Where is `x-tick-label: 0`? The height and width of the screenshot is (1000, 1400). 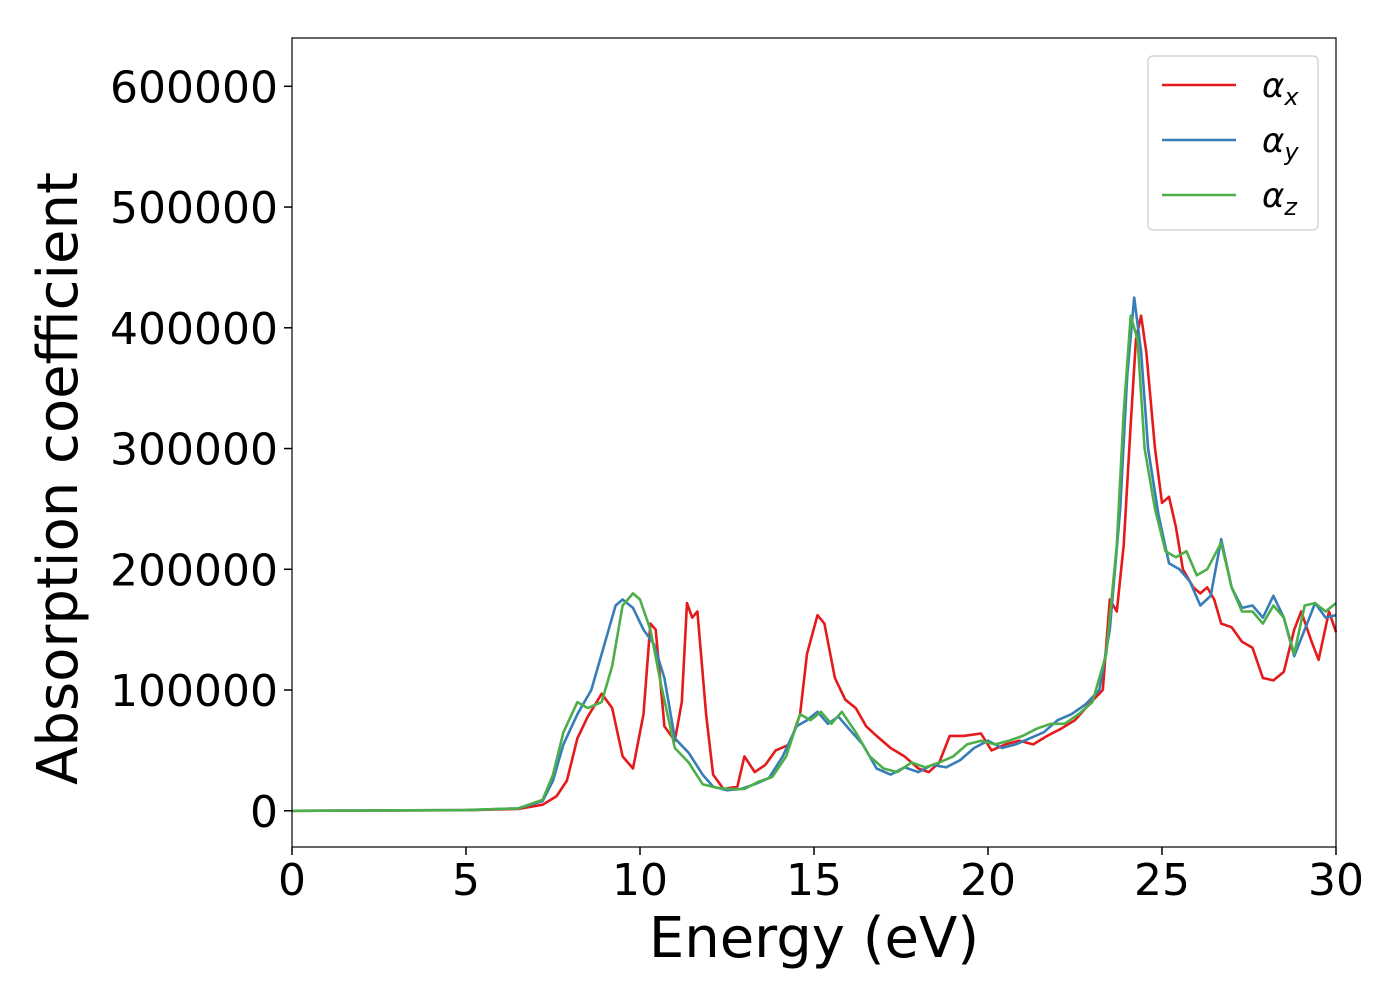 x-tick-label: 0 is located at coordinates (292, 880).